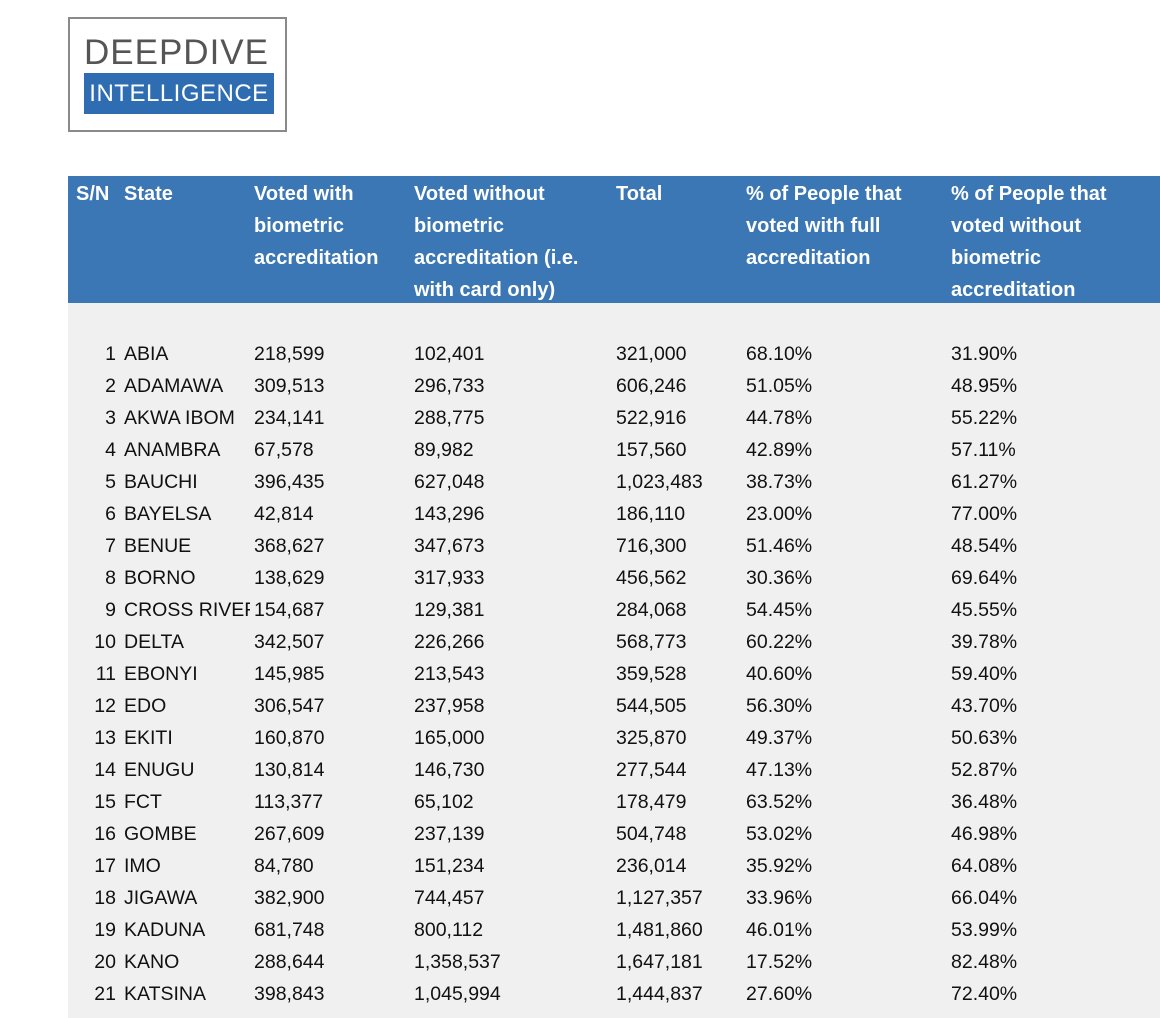 The width and height of the screenshot is (1160, 1018). Describe the element at coordinates (651, 418) in the screenshot. I see `cell: 522,916` at that location.